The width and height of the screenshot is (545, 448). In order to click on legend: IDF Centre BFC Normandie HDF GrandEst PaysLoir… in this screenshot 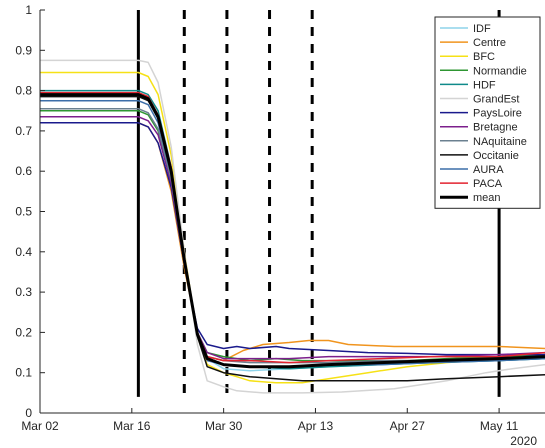, I will do `click(487, 112)`.